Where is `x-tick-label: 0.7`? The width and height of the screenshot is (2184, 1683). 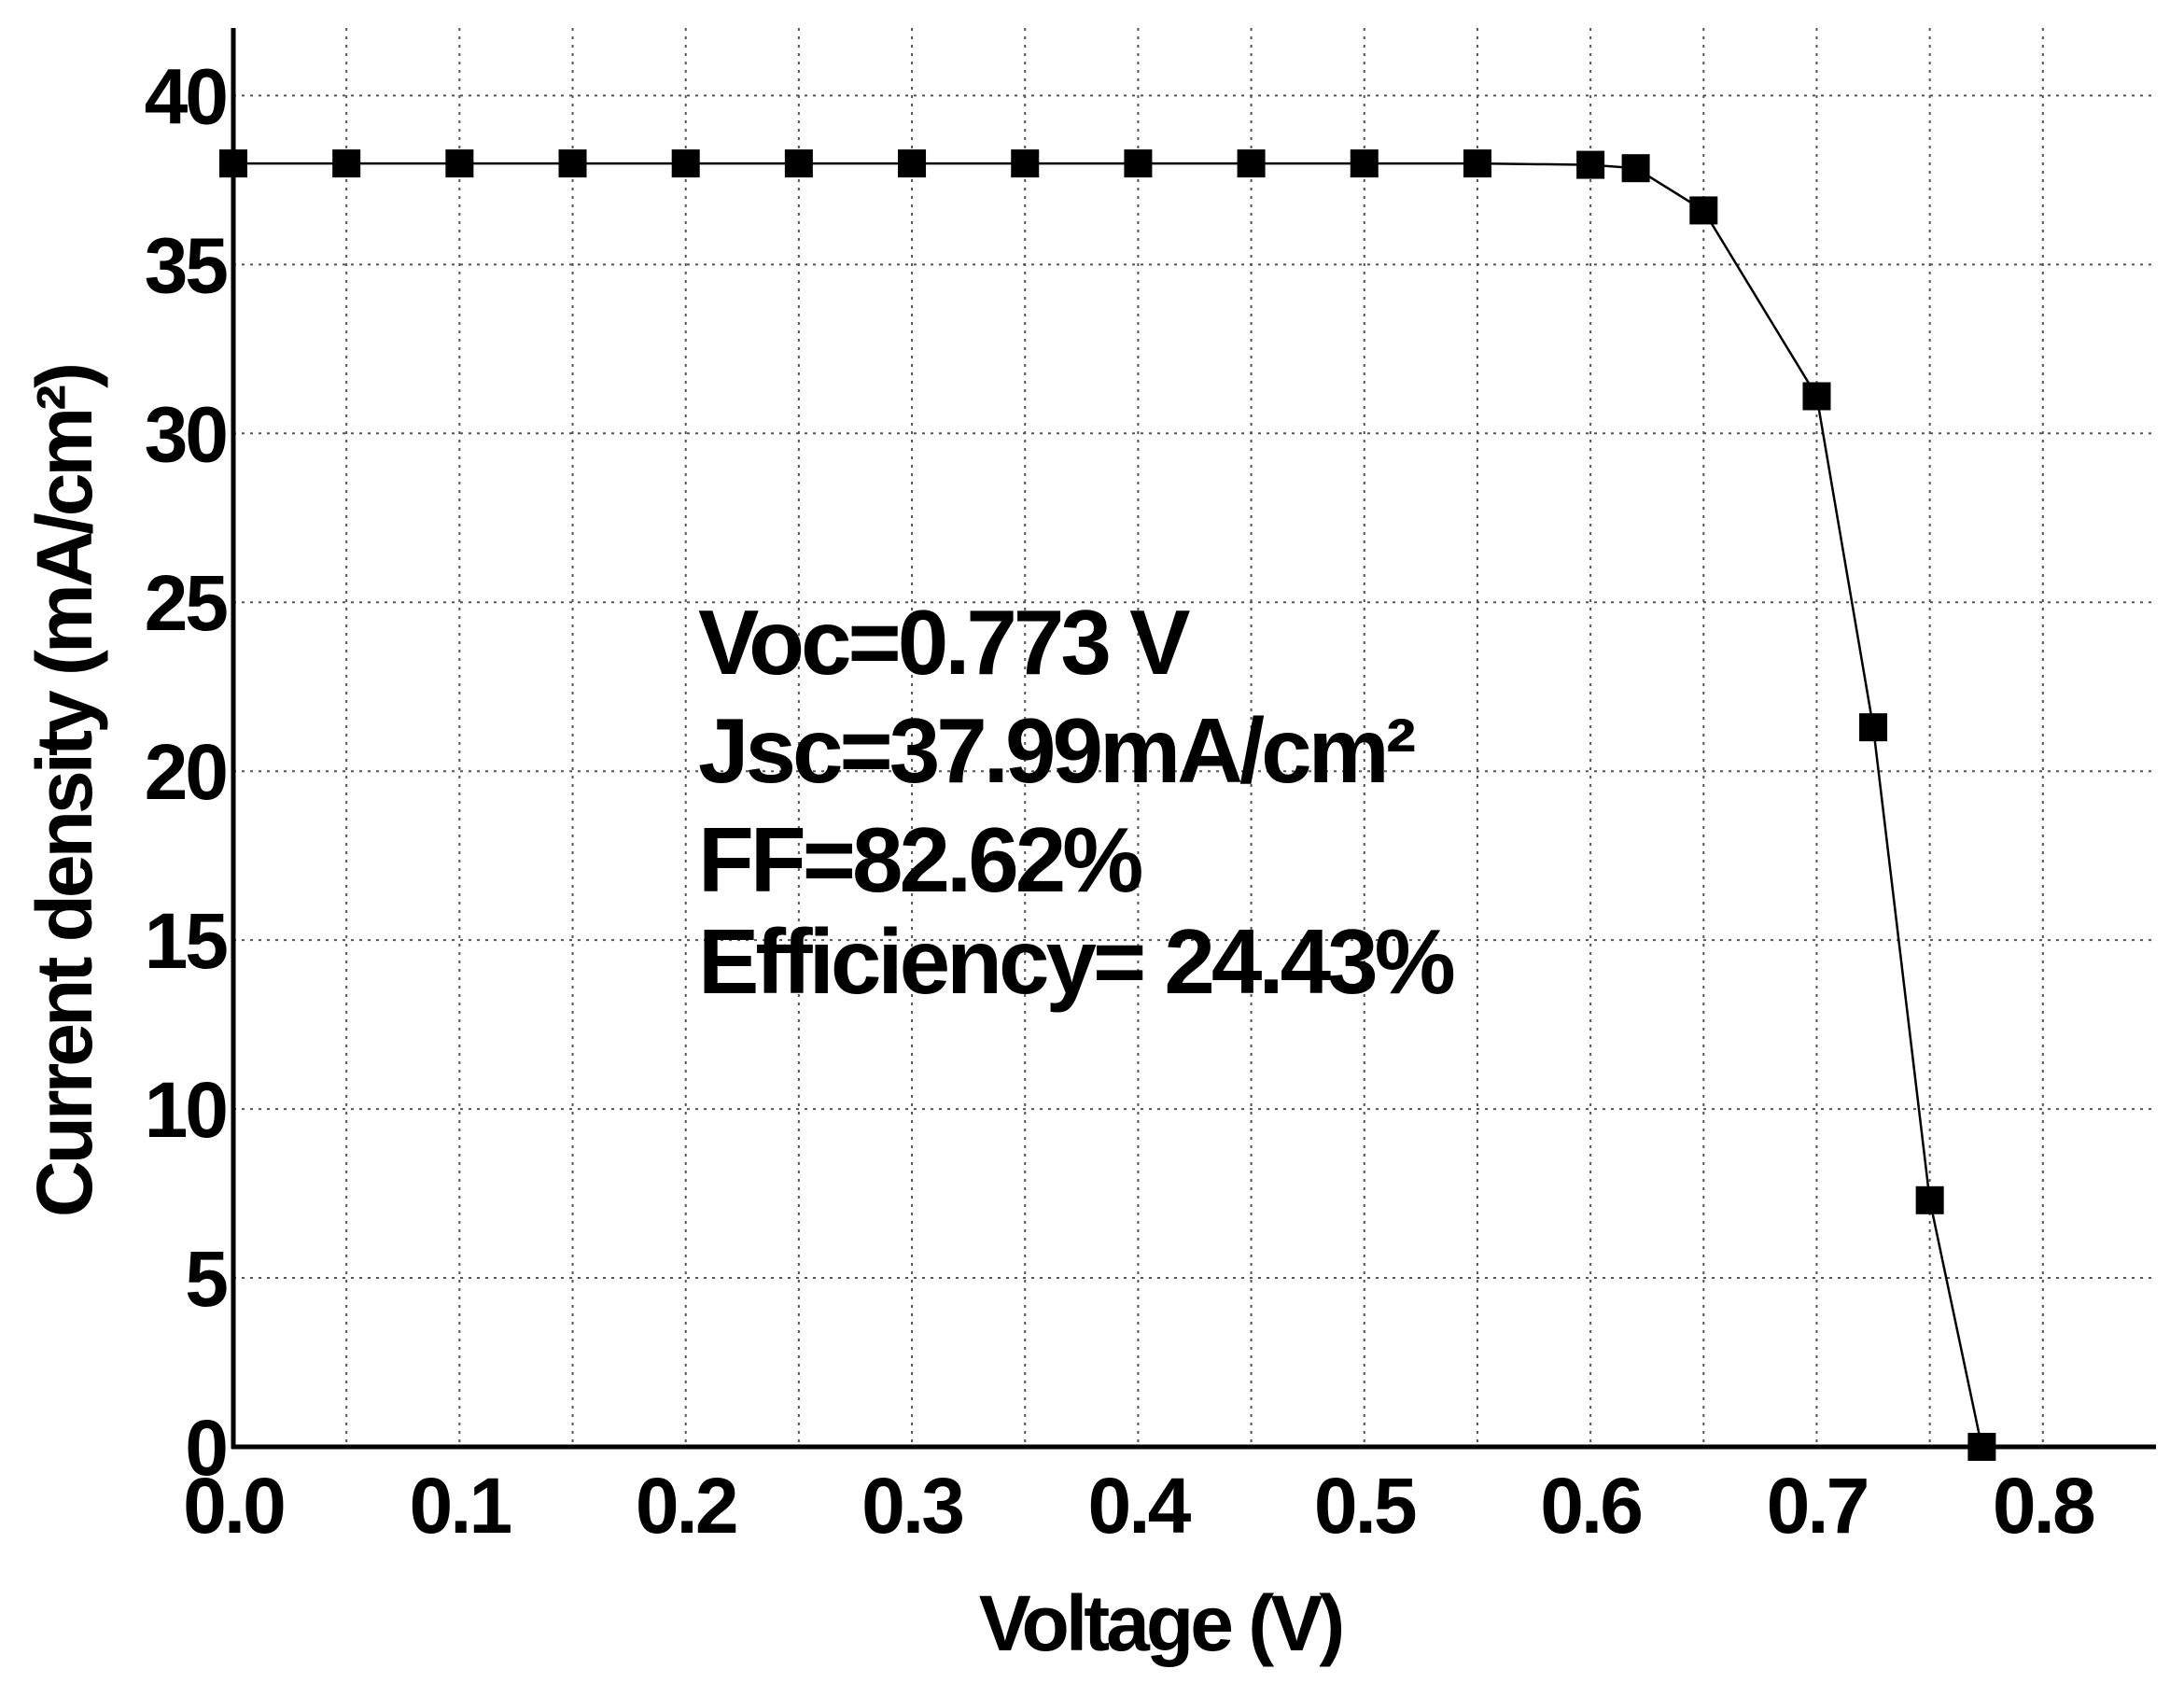
x-tick-label: 0.7 is located at coordinates (1817, 1506).